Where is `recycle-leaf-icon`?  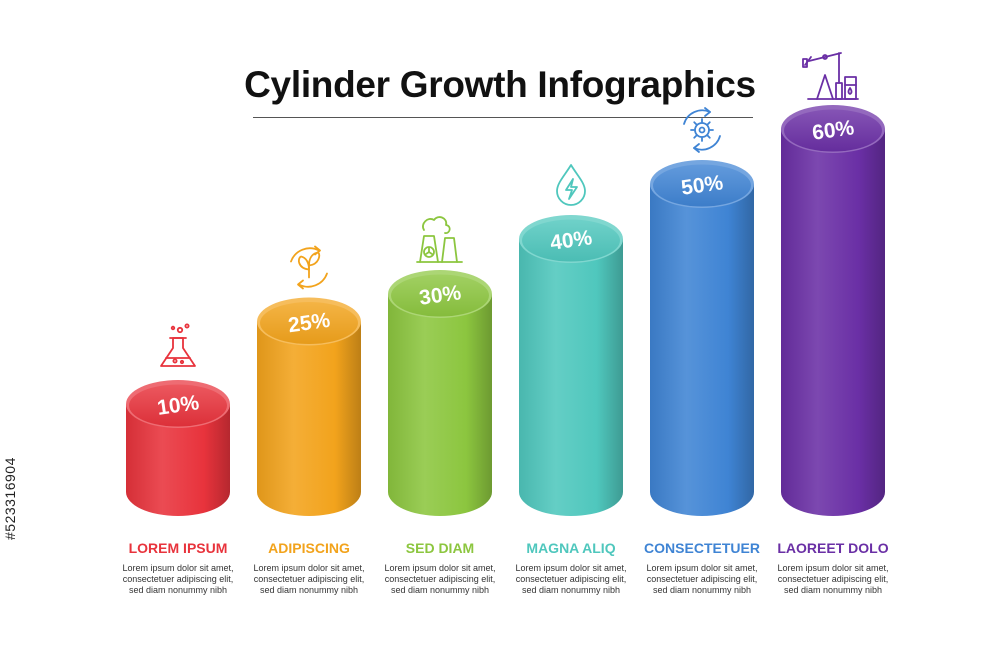 recycle-leaf-icon is located at coordinates (309, 267).